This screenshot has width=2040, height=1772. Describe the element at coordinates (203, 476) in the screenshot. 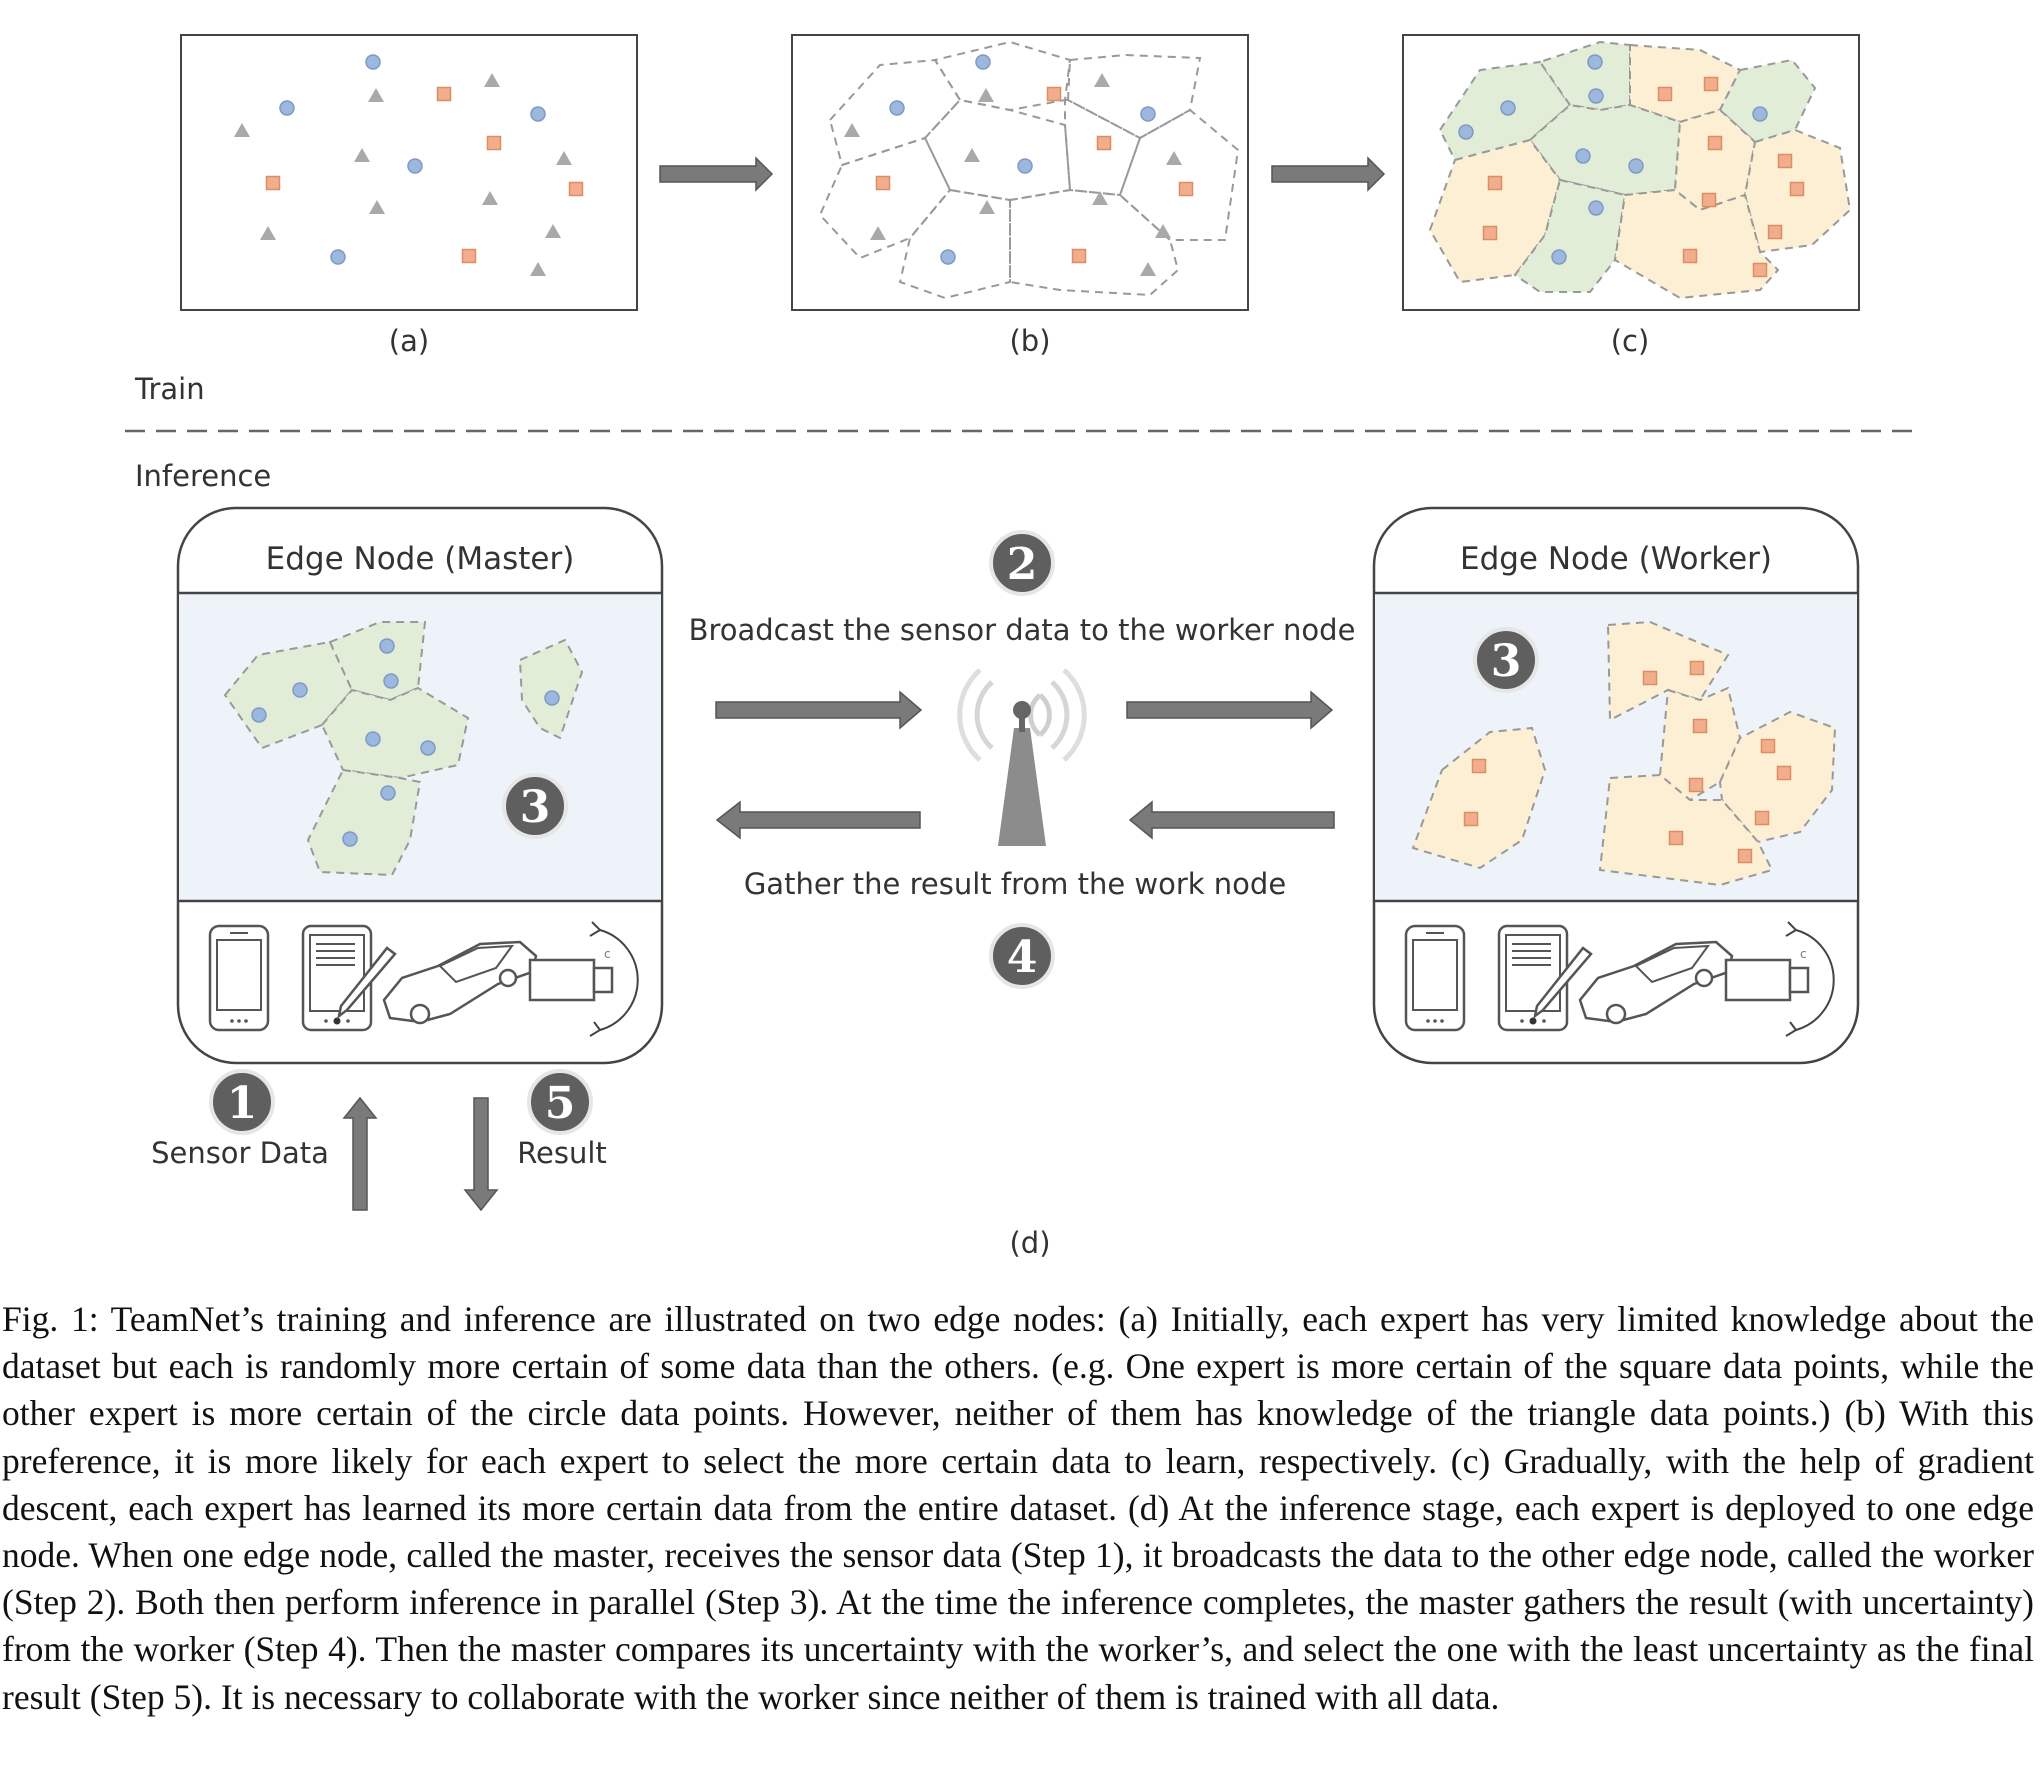

I see `inference-label: Inference` at that location.